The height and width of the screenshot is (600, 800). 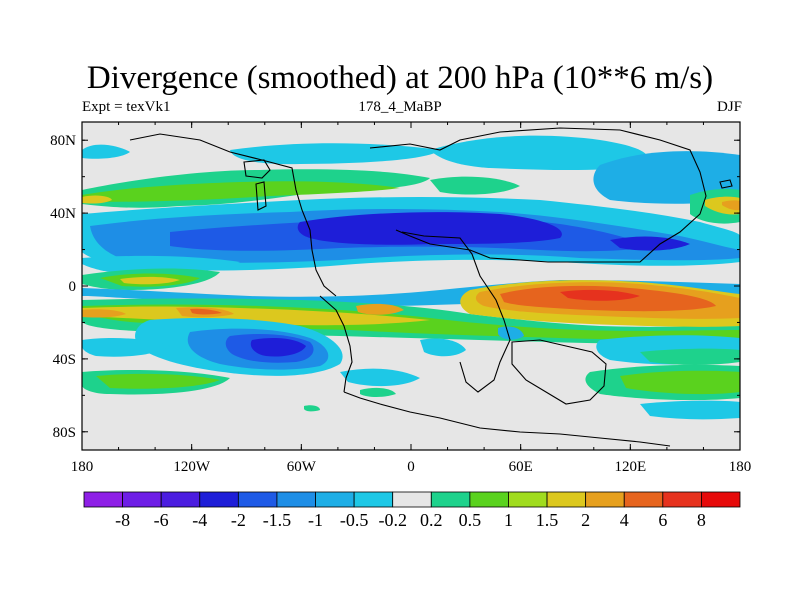 I want to click on contour-high-north-blue, so click(x=106, y=151).